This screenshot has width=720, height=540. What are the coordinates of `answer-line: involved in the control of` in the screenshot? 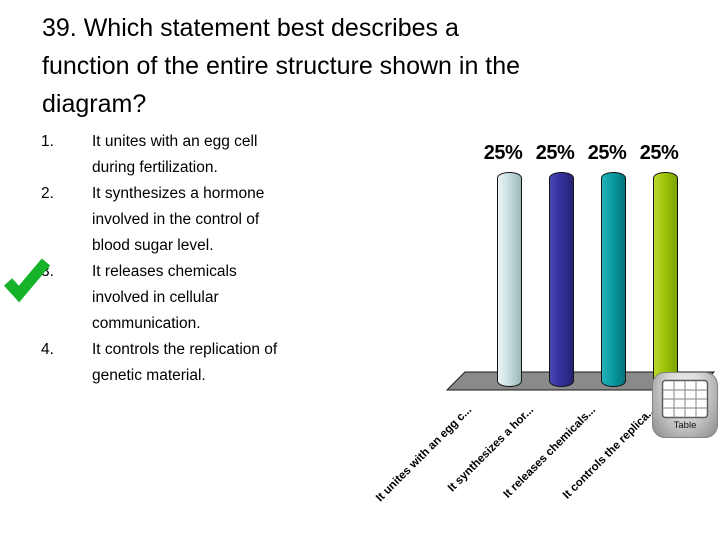 It's located at (176, 219).